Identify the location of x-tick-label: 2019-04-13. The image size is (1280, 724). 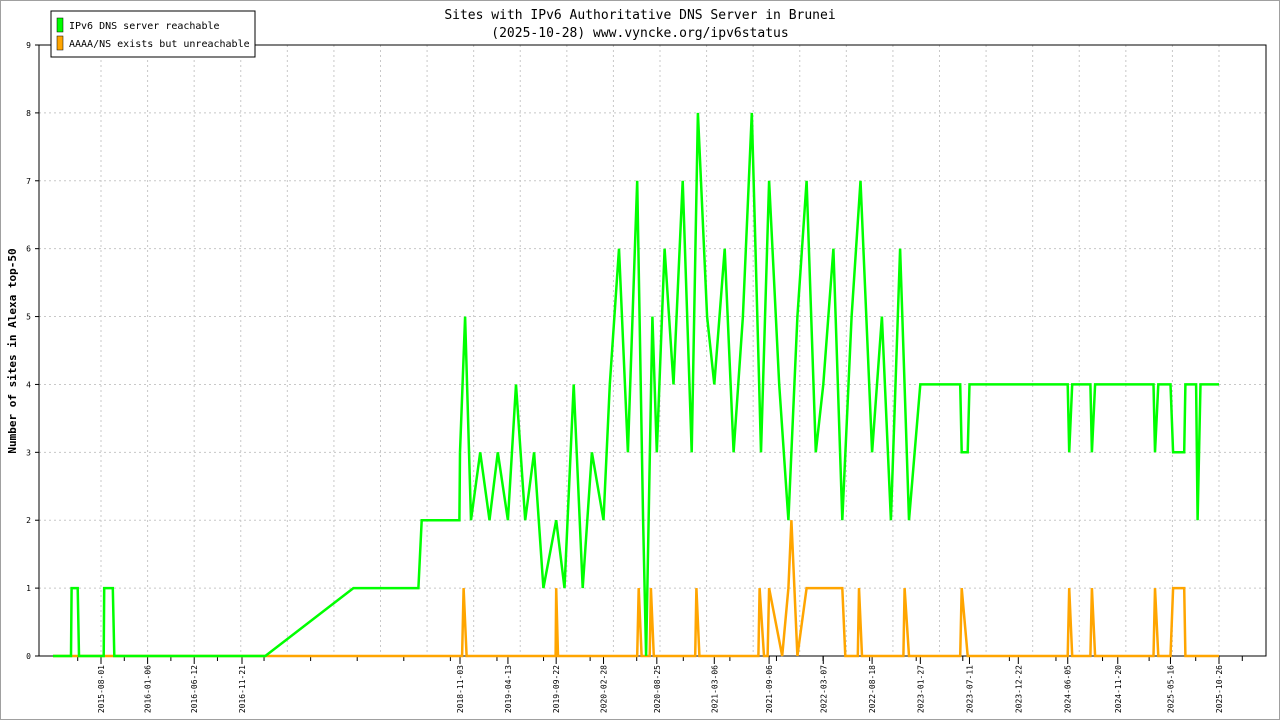
(508, 689).